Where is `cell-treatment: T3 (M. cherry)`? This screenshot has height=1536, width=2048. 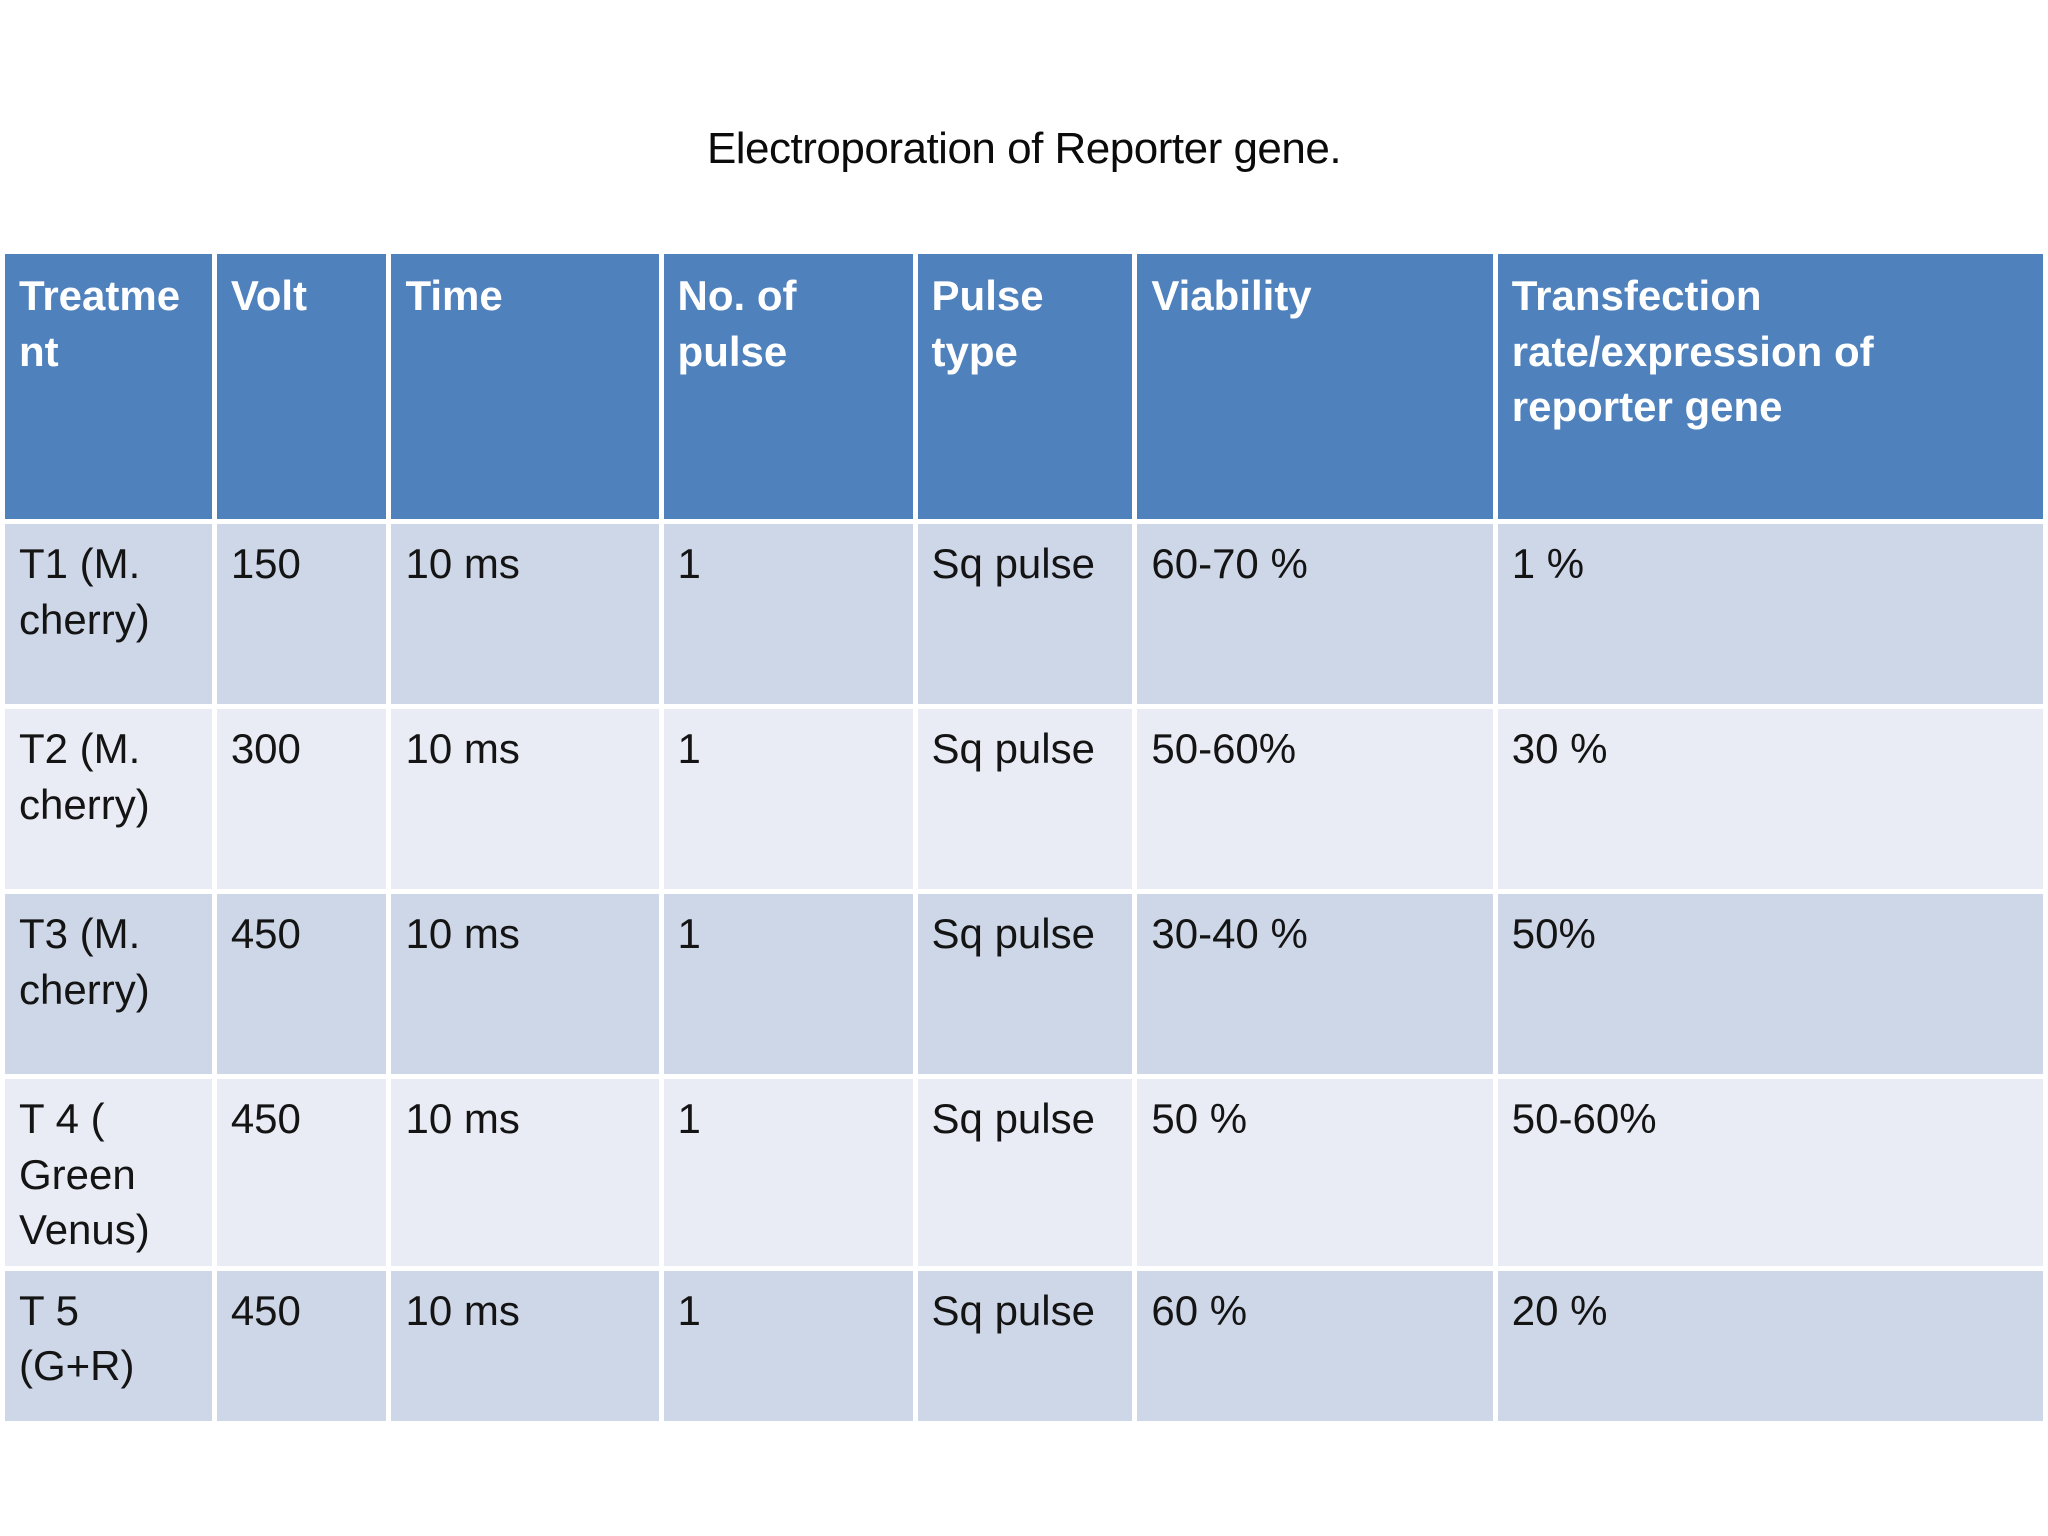 cell-treatment: T3 (M. cherry) is located at coordinates (108, 984).